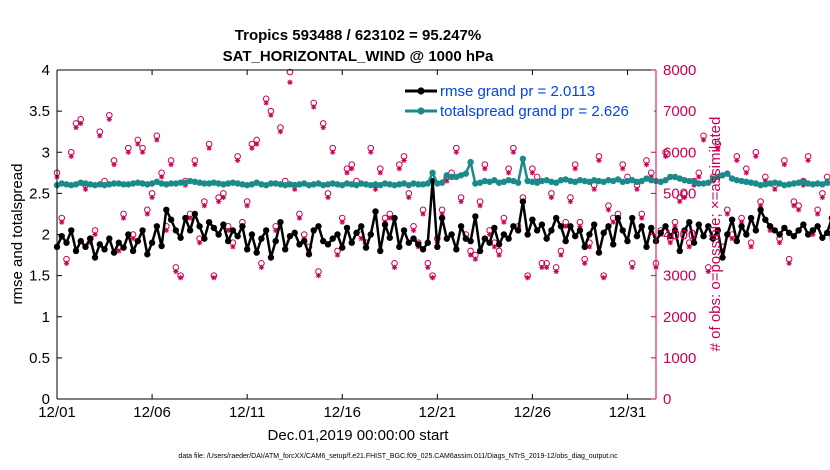 The width and height of the screenshot is (830, 470). Describe the element at coordinates (679, 152) in the screenshot. I see `y-right-tick-label: 6000` at that location.